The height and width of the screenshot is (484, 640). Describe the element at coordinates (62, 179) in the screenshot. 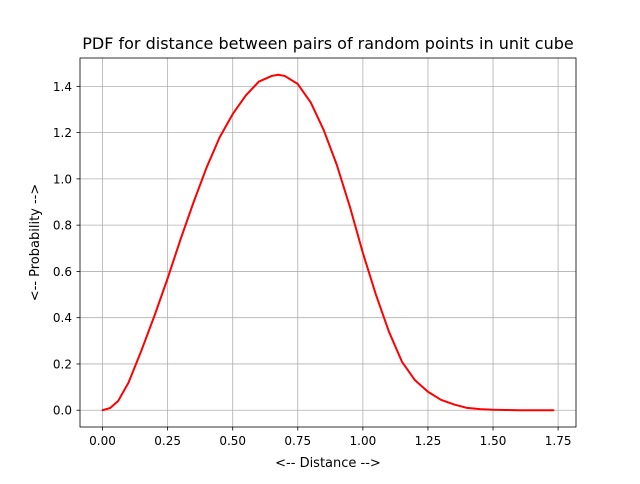

I see `y-tick-label: 1.0` at that location.